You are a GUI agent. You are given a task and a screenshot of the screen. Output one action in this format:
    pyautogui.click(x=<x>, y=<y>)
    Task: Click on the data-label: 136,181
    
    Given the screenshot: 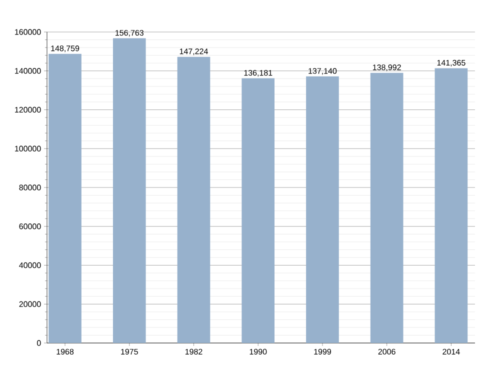 What is the action you would take?
    pyautogui.click(x=258, y=73)
    